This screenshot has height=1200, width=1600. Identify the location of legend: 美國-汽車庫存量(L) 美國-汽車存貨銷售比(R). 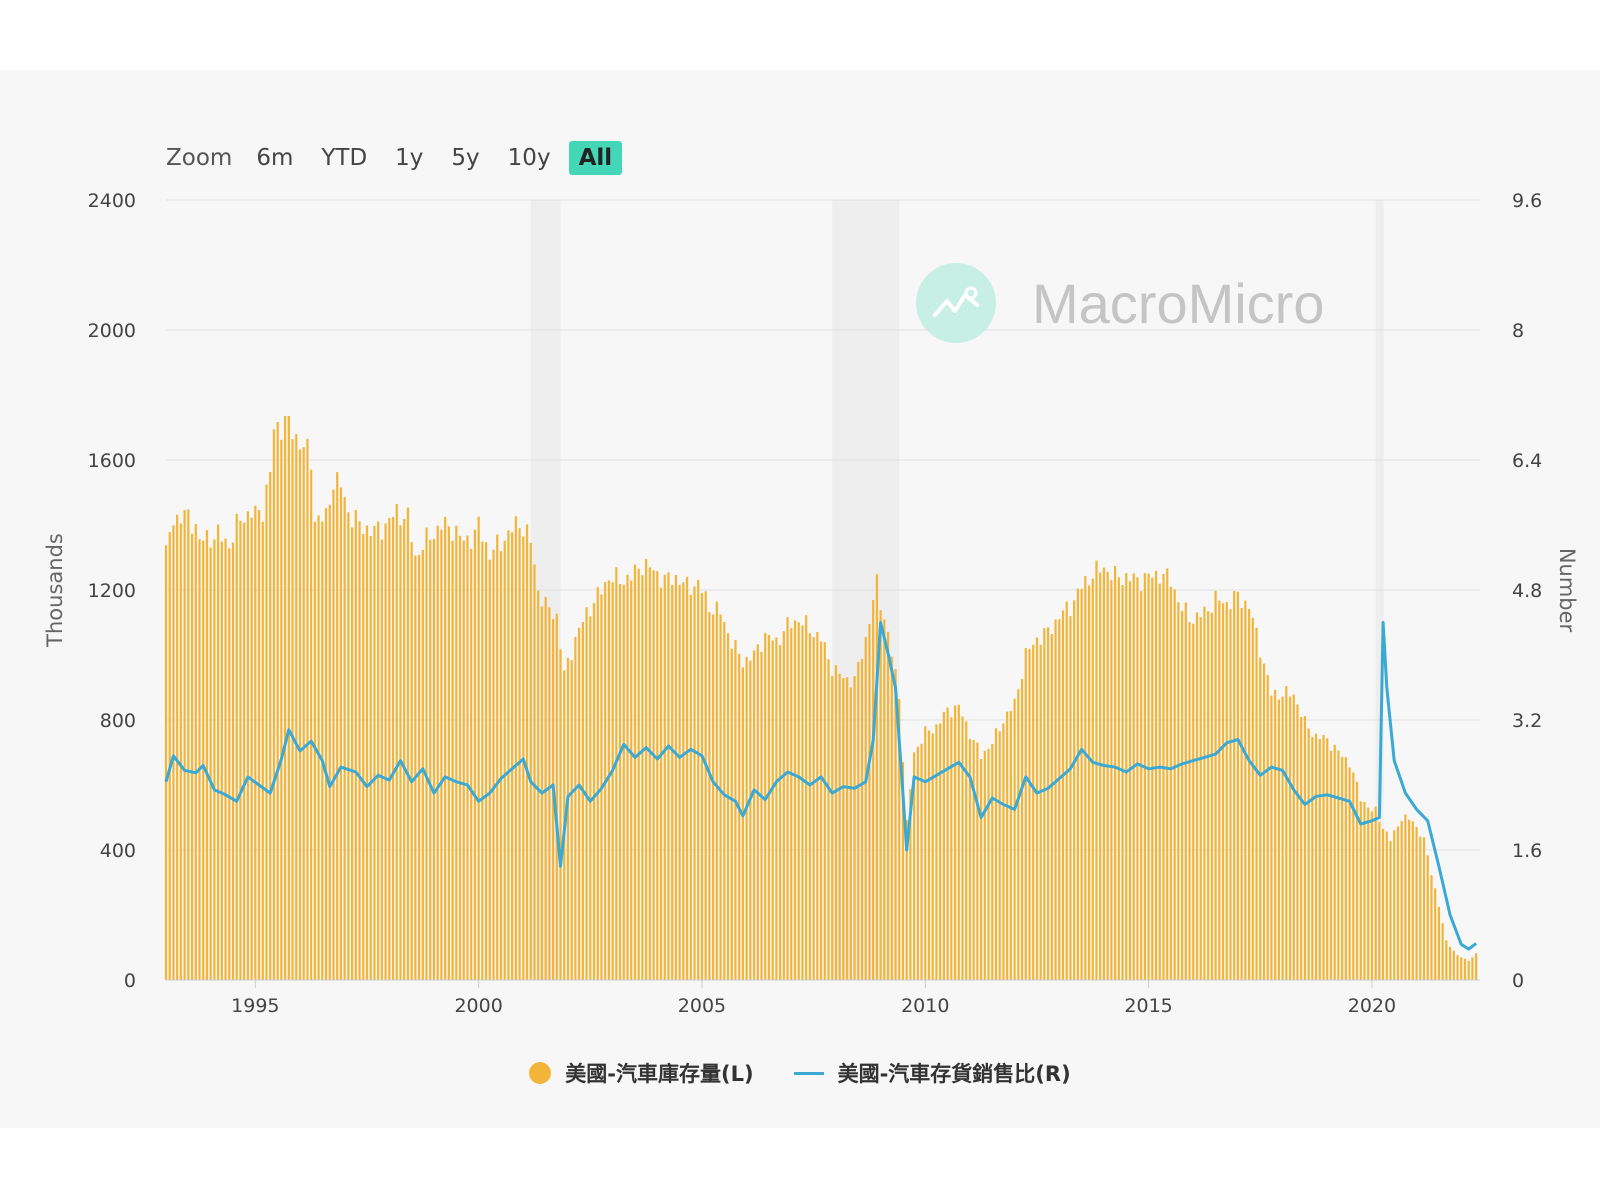
(800, 1073).